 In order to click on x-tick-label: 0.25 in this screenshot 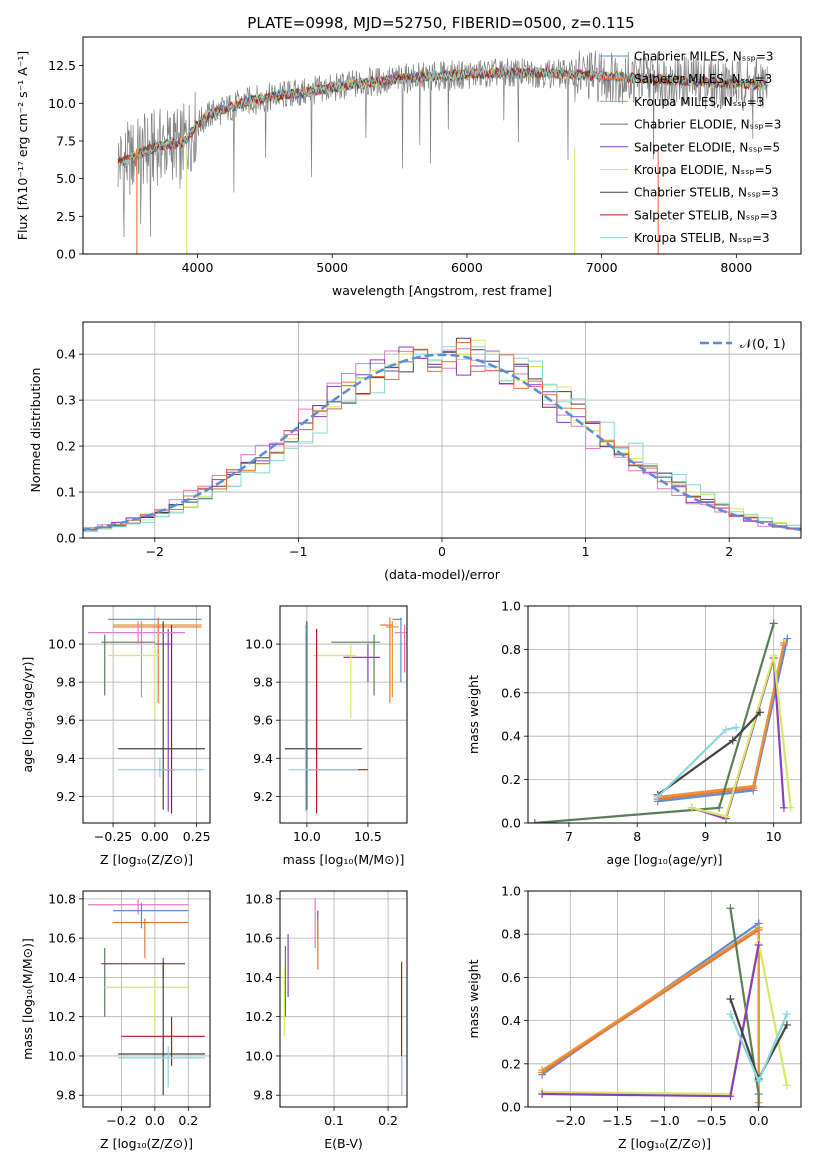, I will do `click(197, 836)`.